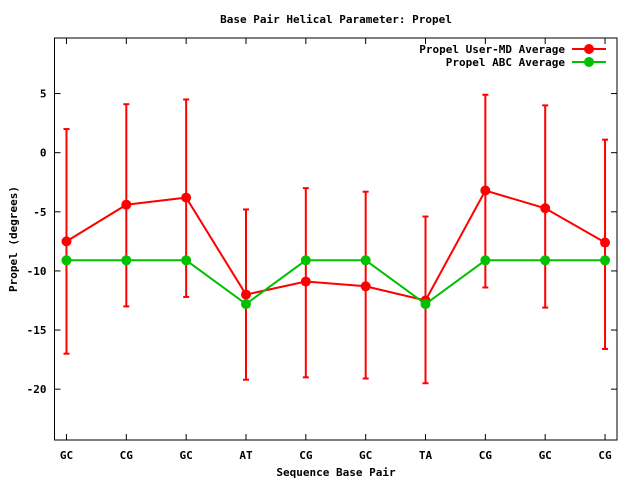  What do you see at coordinates (336, 472) in the screenshot?
I see `x-axis-label: Sequence Base Pair` at bounding box center [336, 472].